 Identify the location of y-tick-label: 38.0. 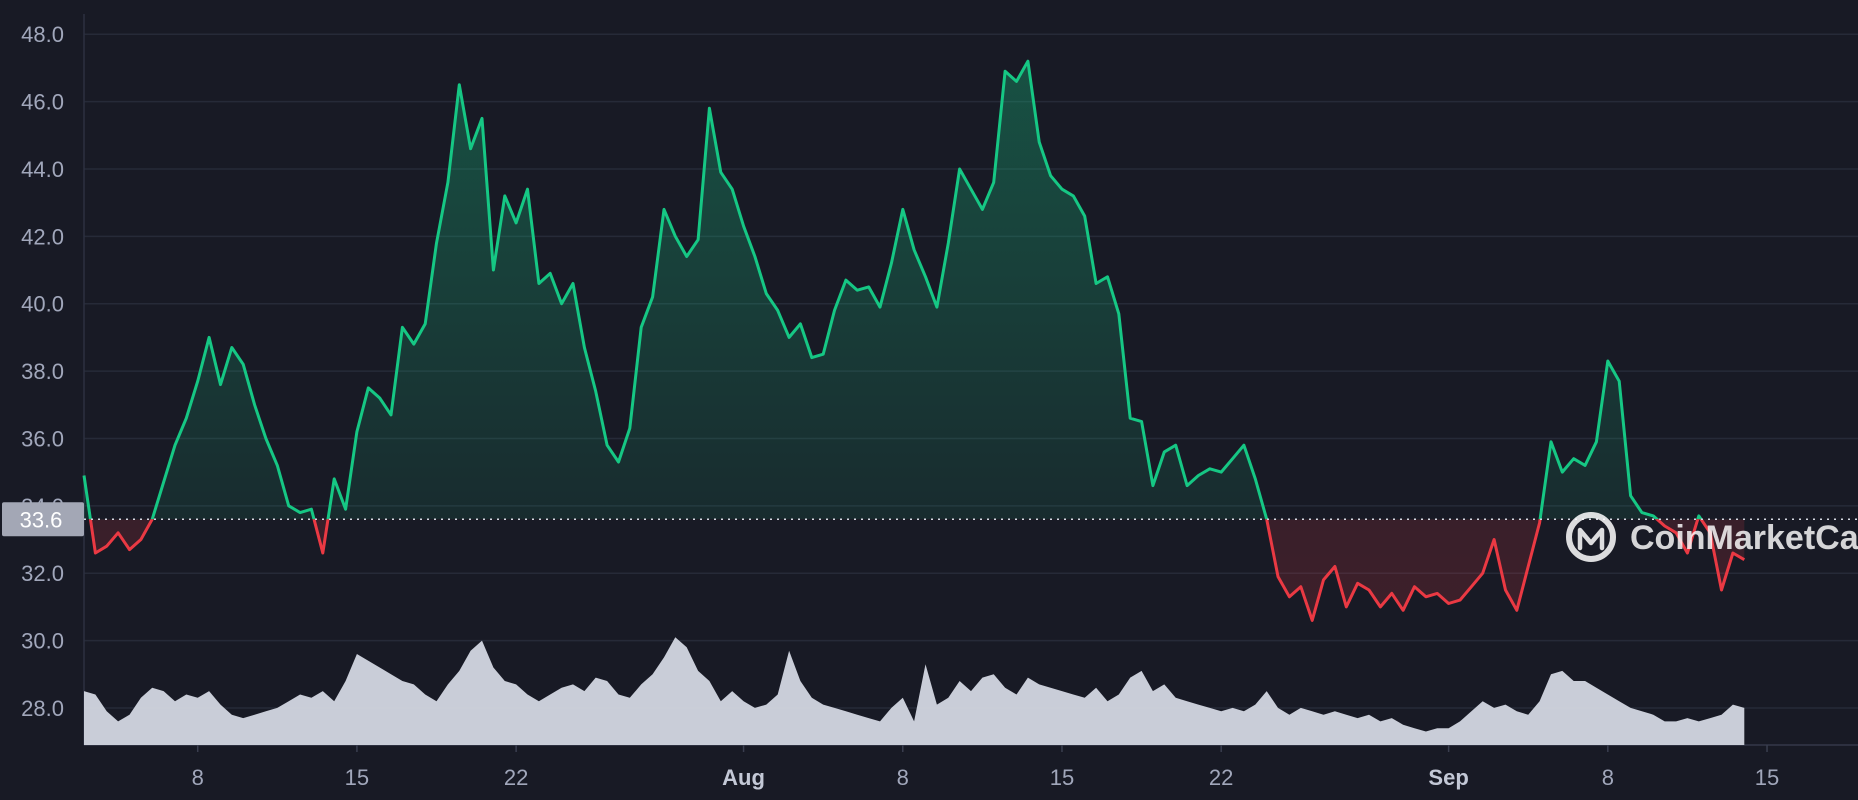
(42, 371).